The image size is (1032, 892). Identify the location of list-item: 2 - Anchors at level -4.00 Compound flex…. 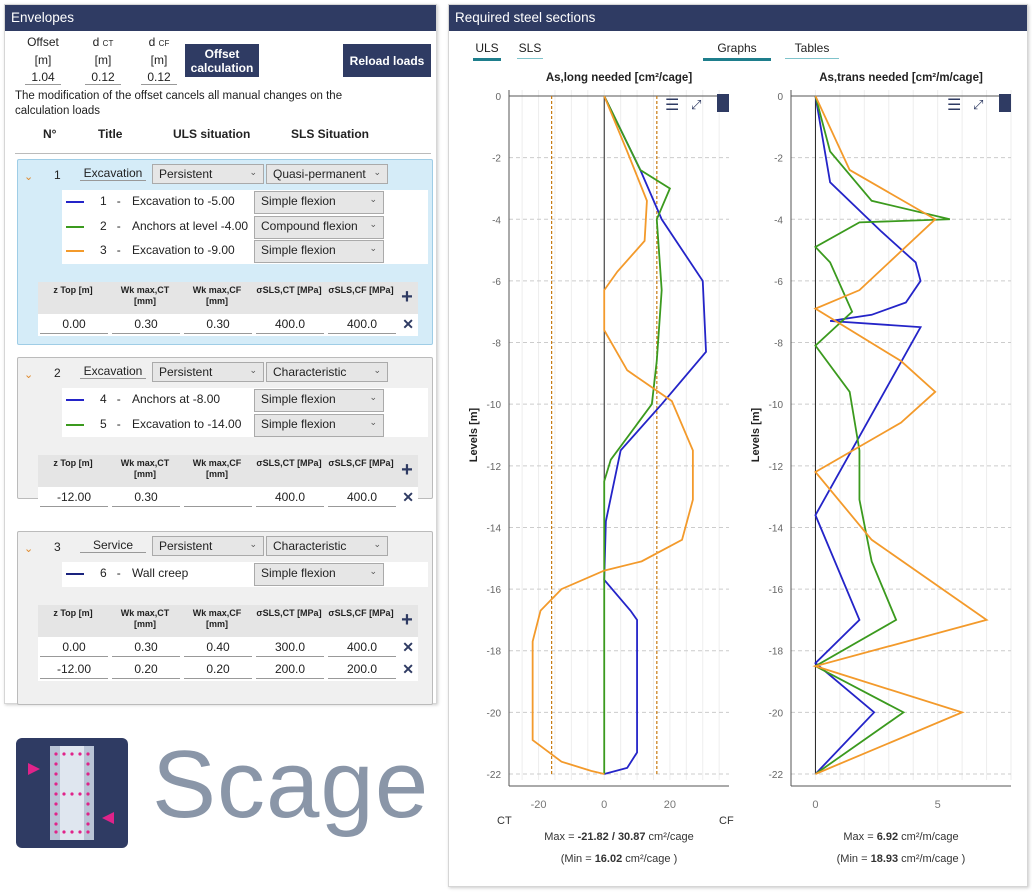
(245, 227).